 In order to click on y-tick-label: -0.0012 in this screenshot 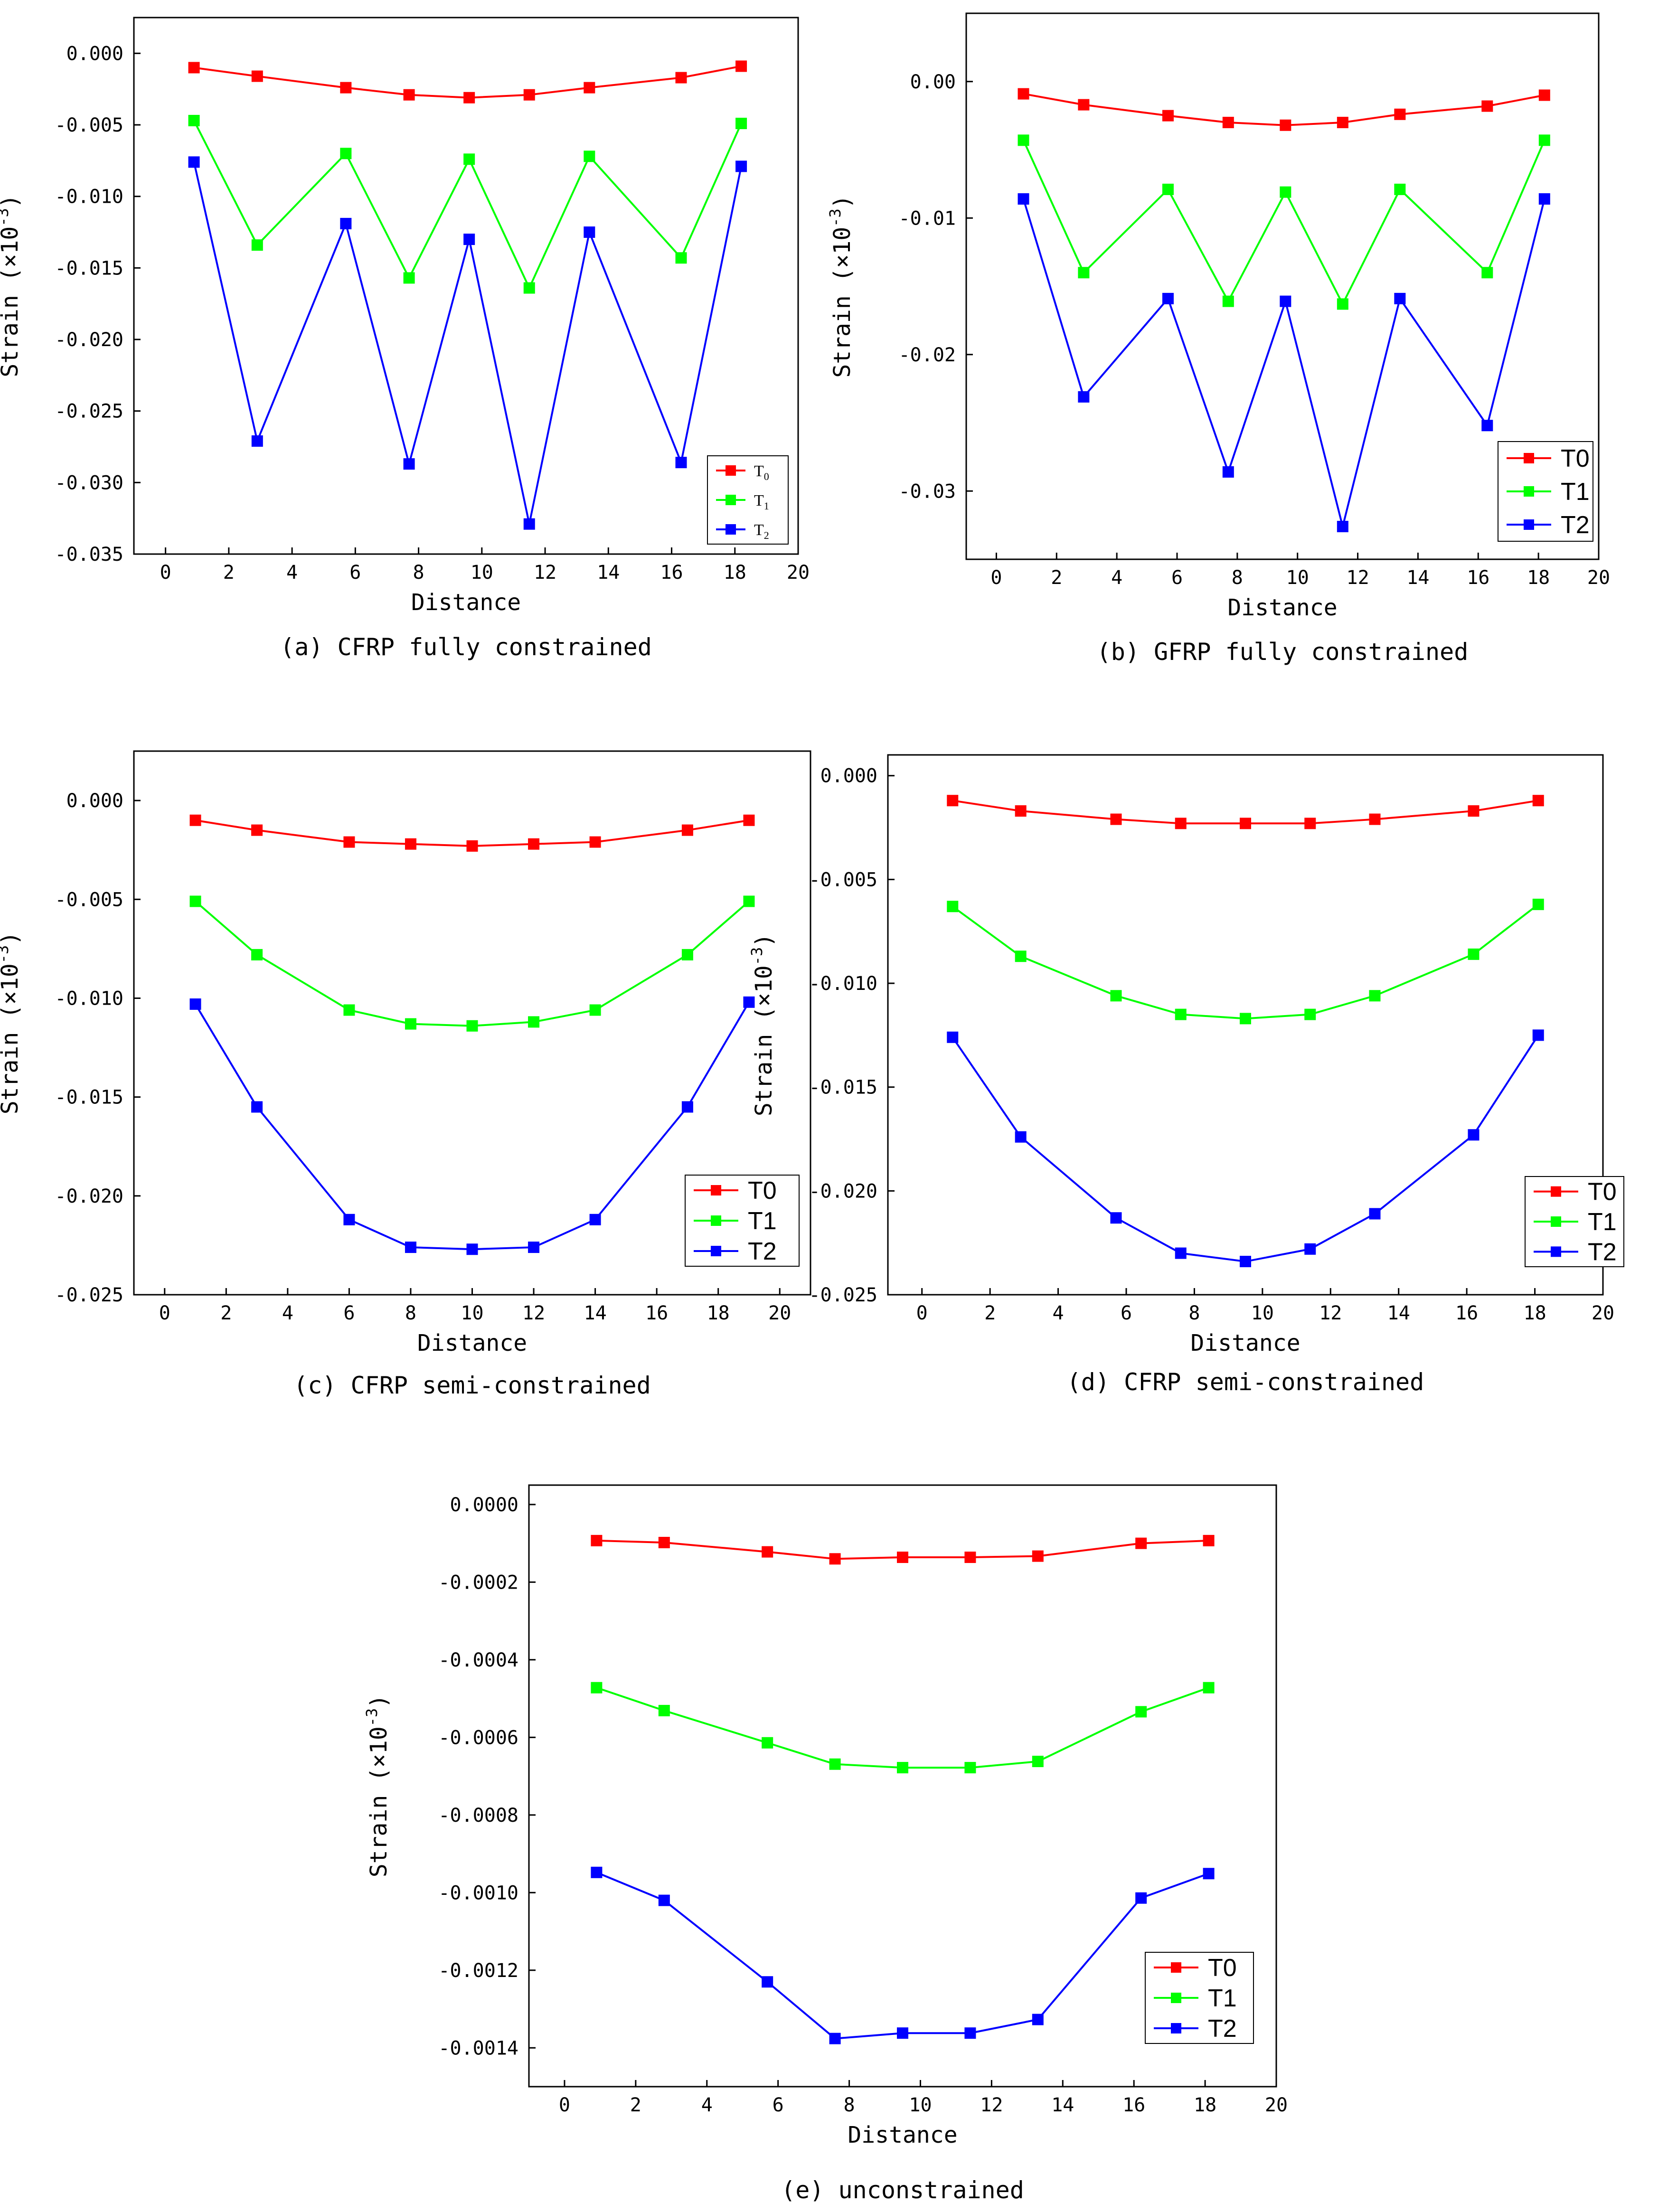, I will do `click(478, 1971)`.